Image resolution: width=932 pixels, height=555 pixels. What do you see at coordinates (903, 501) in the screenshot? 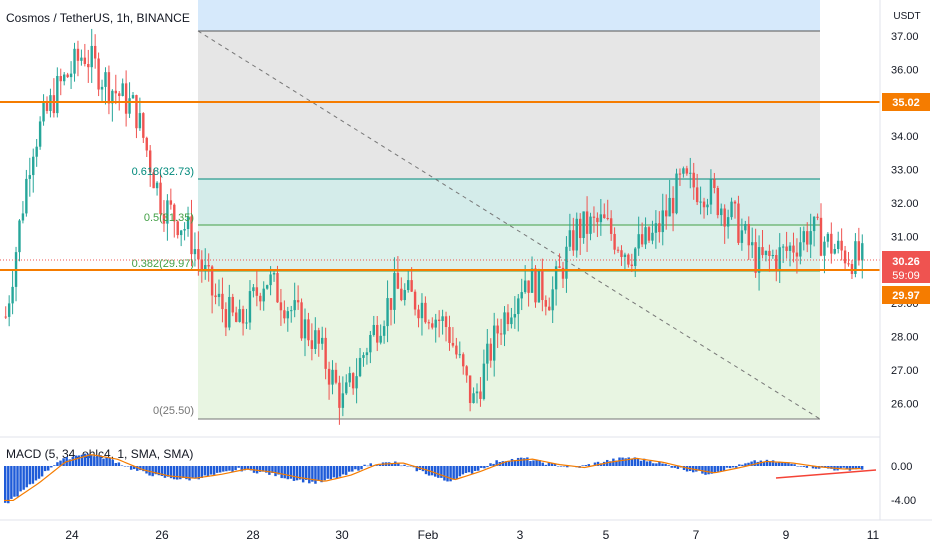
I see `macd-tick-neg4: -4.00` at bounding box center [903, 501].